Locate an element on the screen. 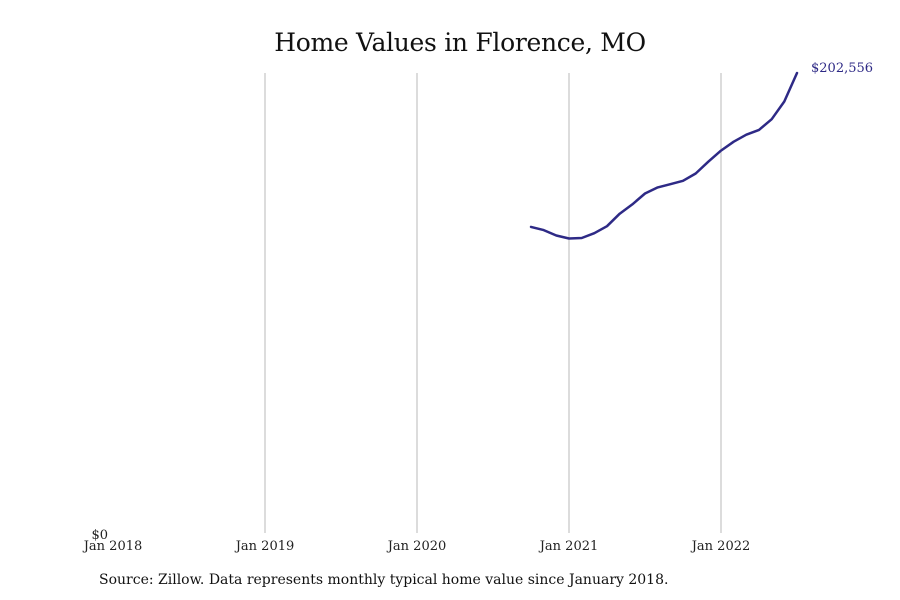  series-layer: $202,556 is located at coordinates (701, 150).